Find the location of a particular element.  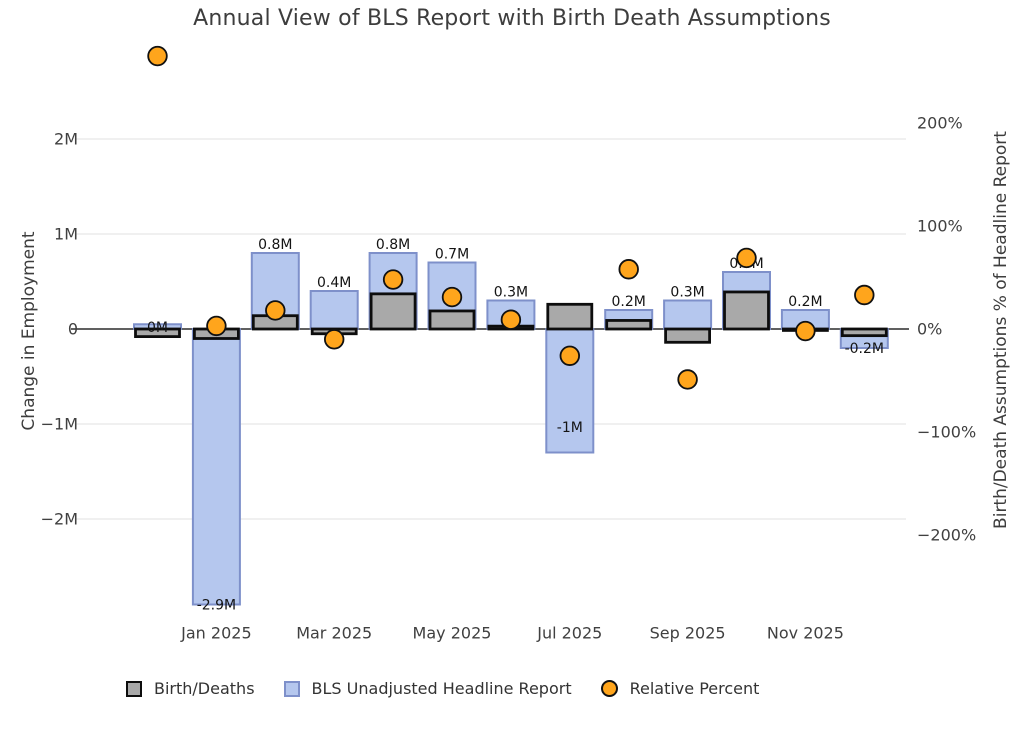

headline-report-swatch-icon is located at coordinates (291, 688).